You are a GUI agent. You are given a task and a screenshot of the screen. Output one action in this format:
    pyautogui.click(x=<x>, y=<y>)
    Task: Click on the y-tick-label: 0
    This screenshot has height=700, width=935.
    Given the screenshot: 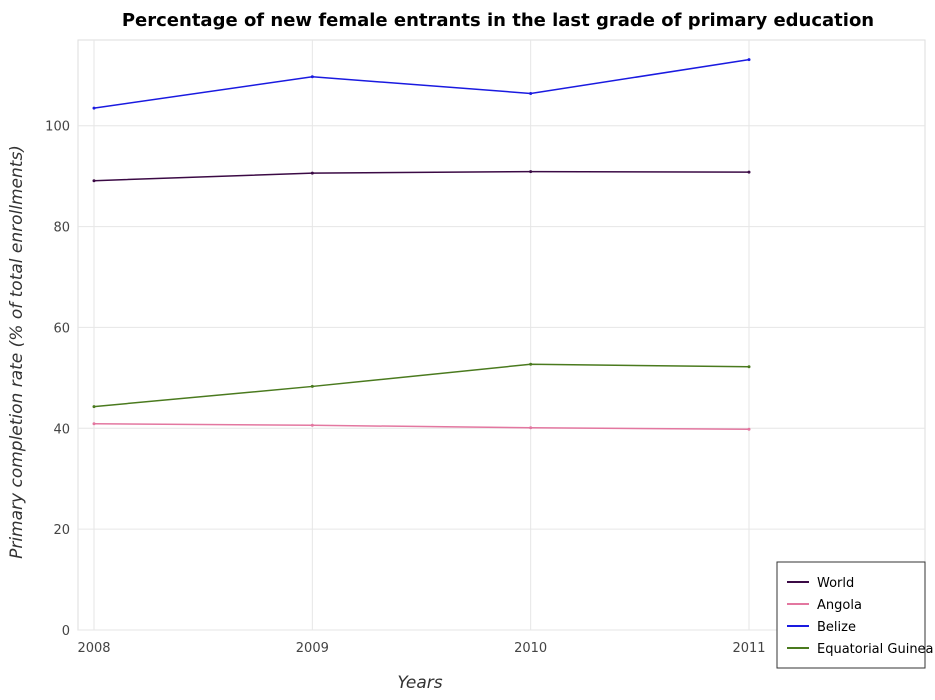 What is the action you would take?
    pyautogui.click(x=66, y=631)
    